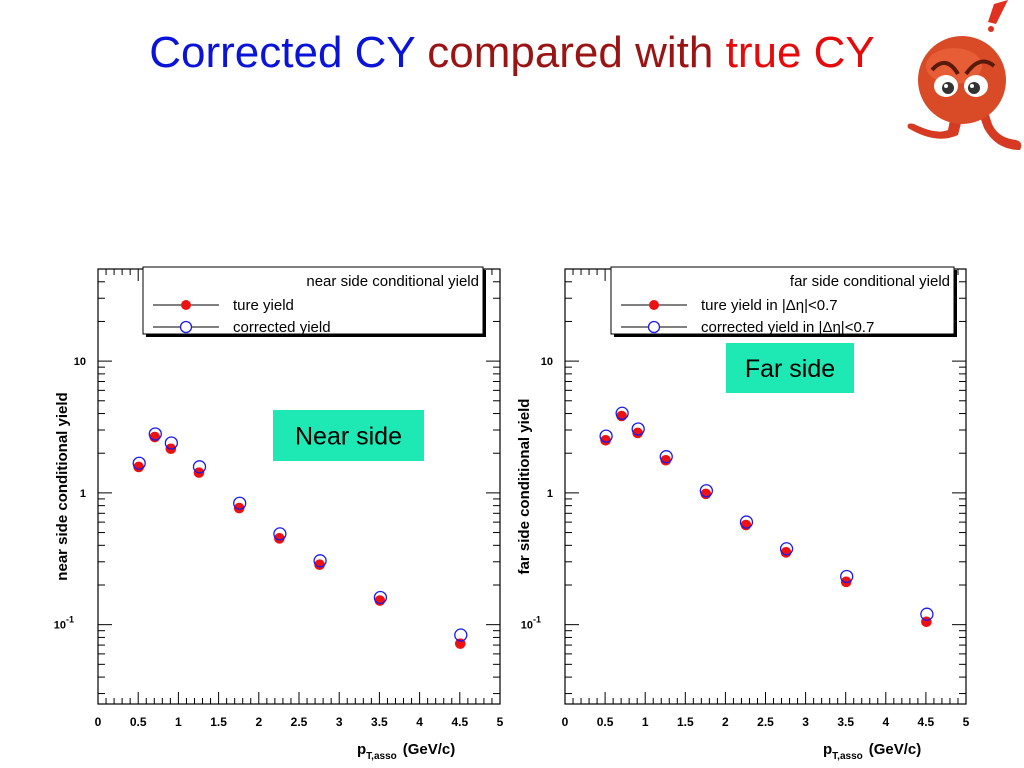 This screenshot has width=1024, height=768. Describe the element at coordinates (282, 52) in the screenshot. I see `title-part-corrected: Corrected CY` at that location.